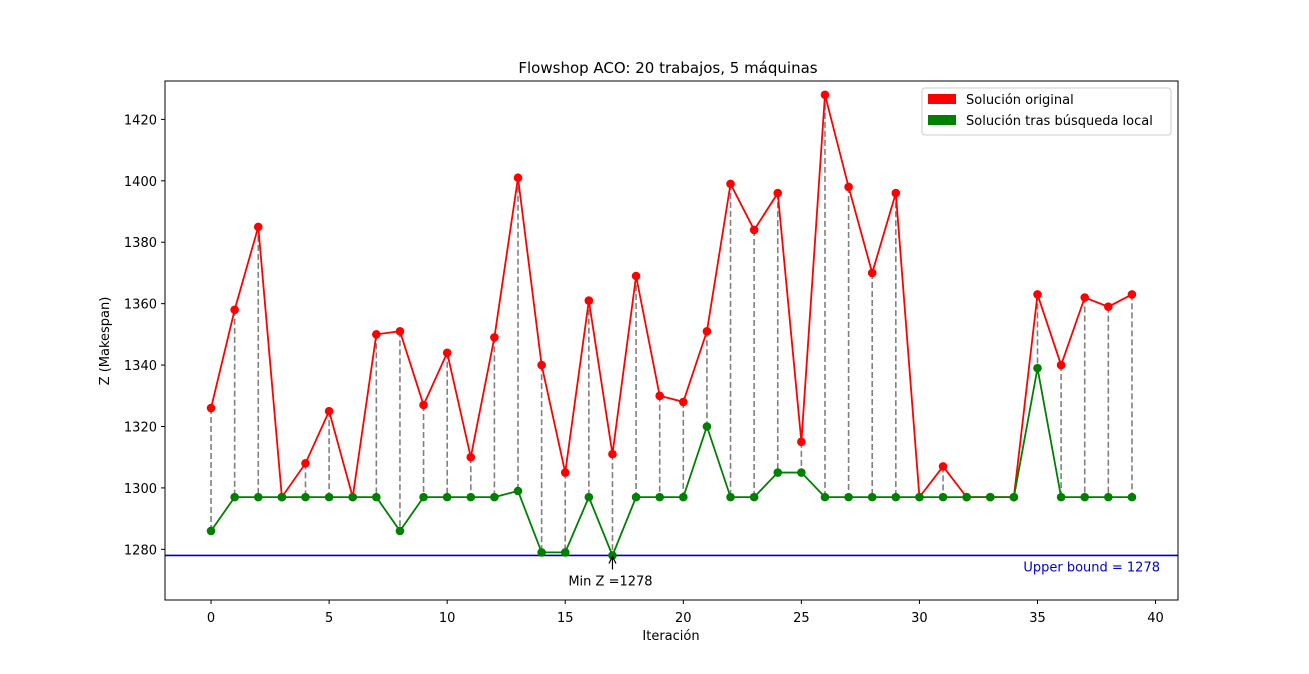  What do you see at coordinates (140, 427) in the screenshot?
I see `y-tick-label: 1320` at bounding box center [140, 427].